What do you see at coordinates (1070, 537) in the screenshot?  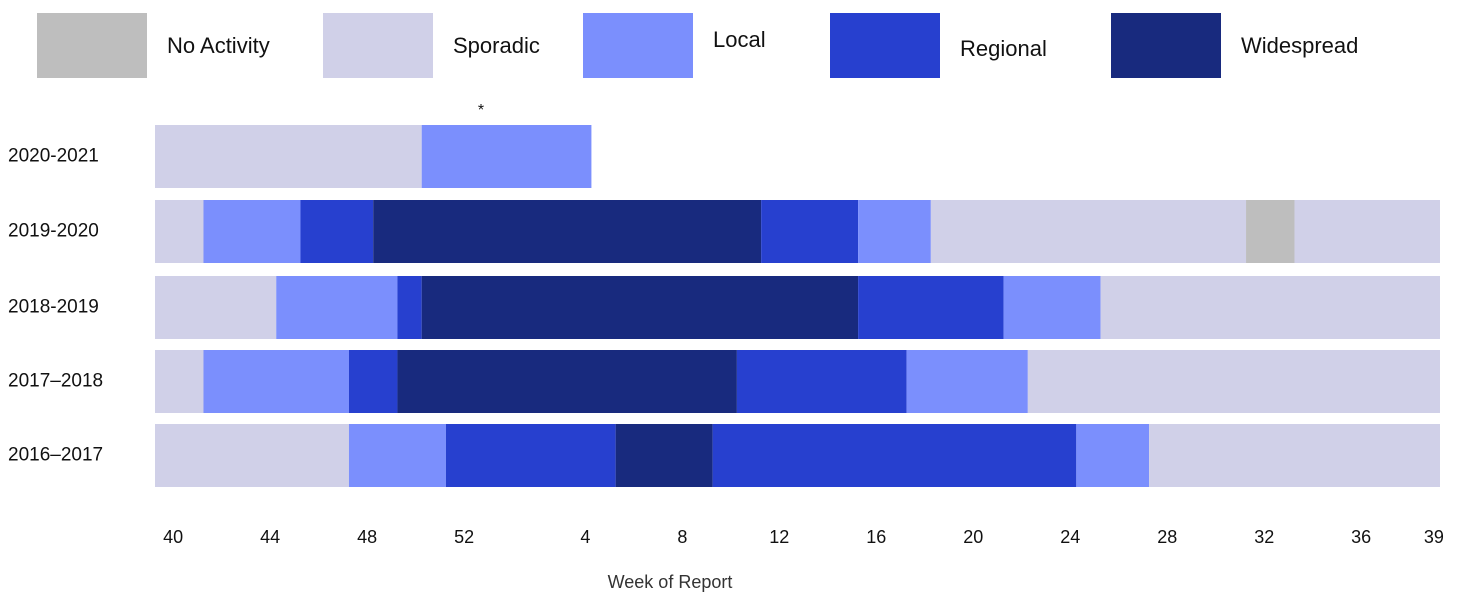 I see `x-tick-label: 24` at bounding box center [1070, 537].